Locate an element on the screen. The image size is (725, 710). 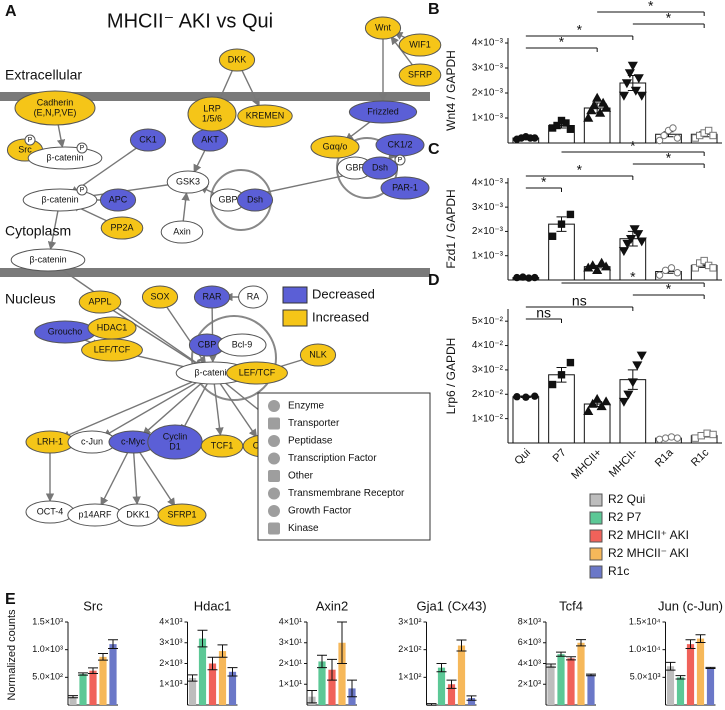
node-label: Wnt is located at coordinates (383, 27).